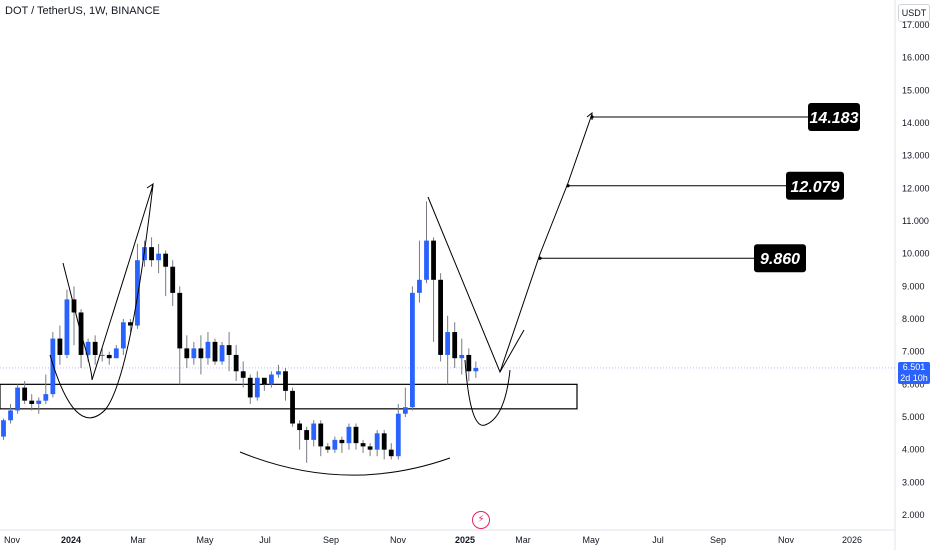 The width and height of the screenshot is (932, 550). Describe the element at coordinates (487, 392) in the screenshot. I see `right-cup-curve` at that location.